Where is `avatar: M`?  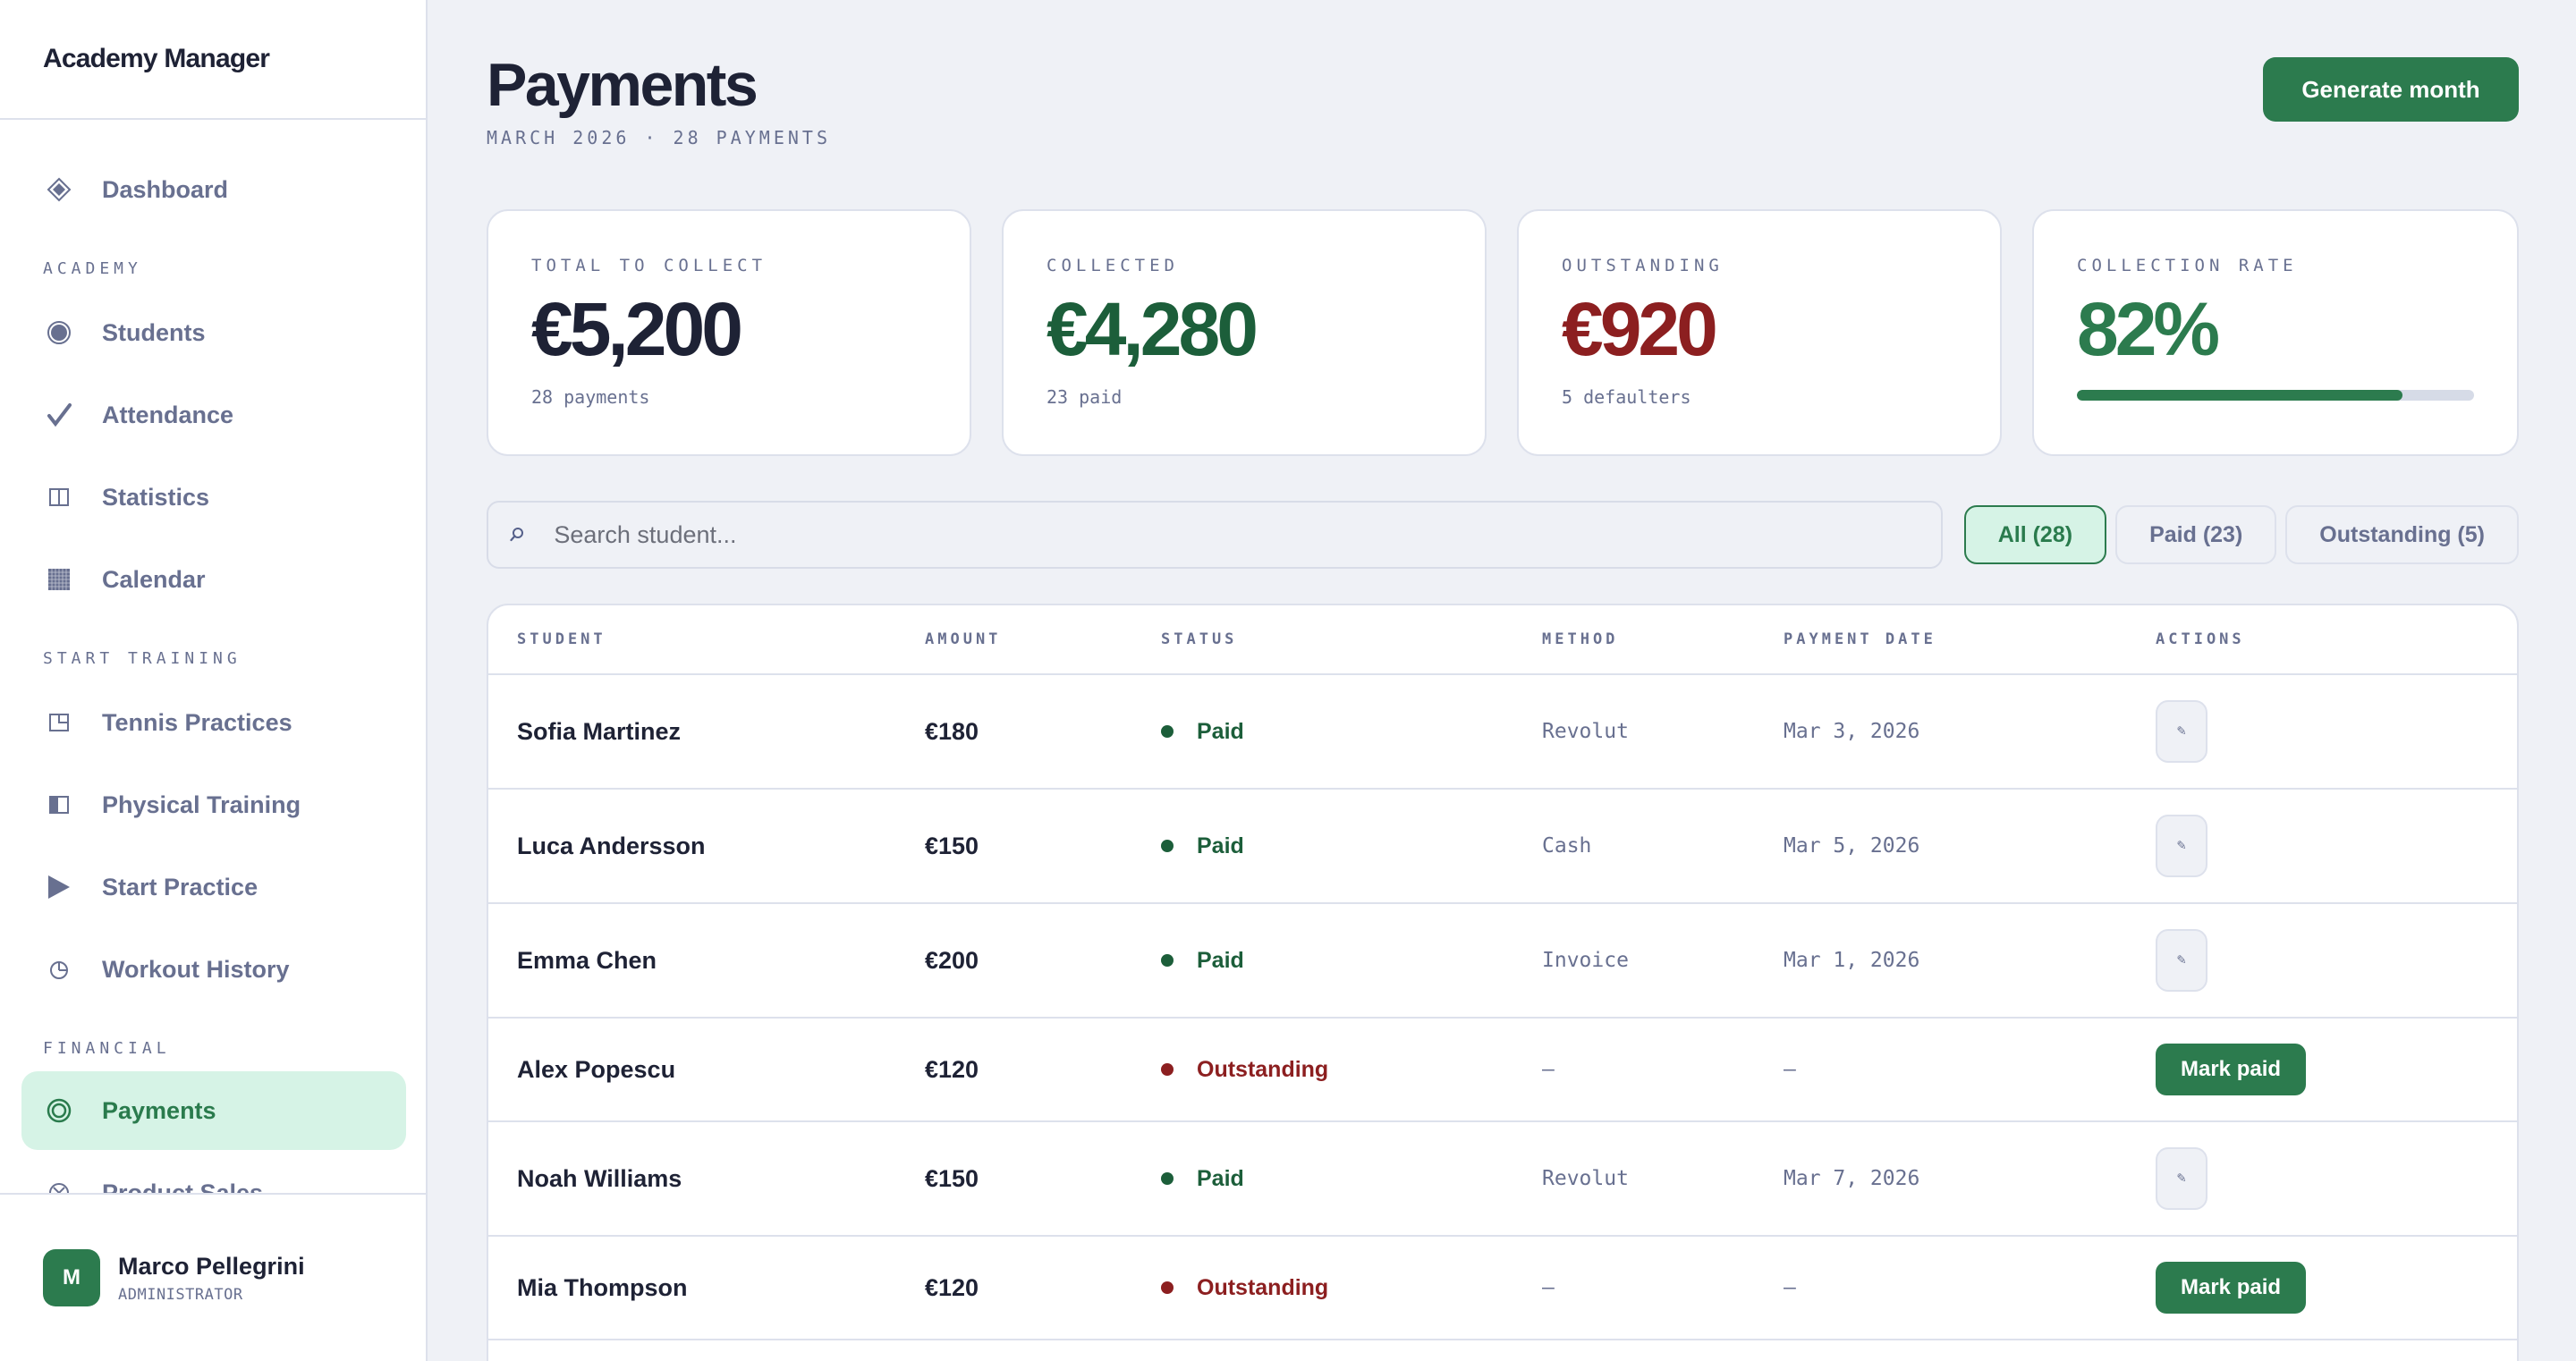 avatar: M is located at coordinates (71, 1277).